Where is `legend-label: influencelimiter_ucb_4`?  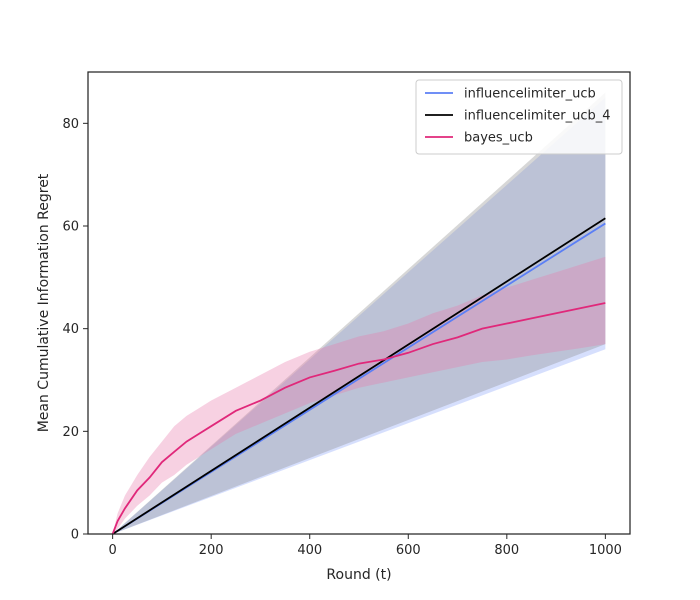
legend-label: influencelimiter_ucb_4 is located at coordinates (537, 116).